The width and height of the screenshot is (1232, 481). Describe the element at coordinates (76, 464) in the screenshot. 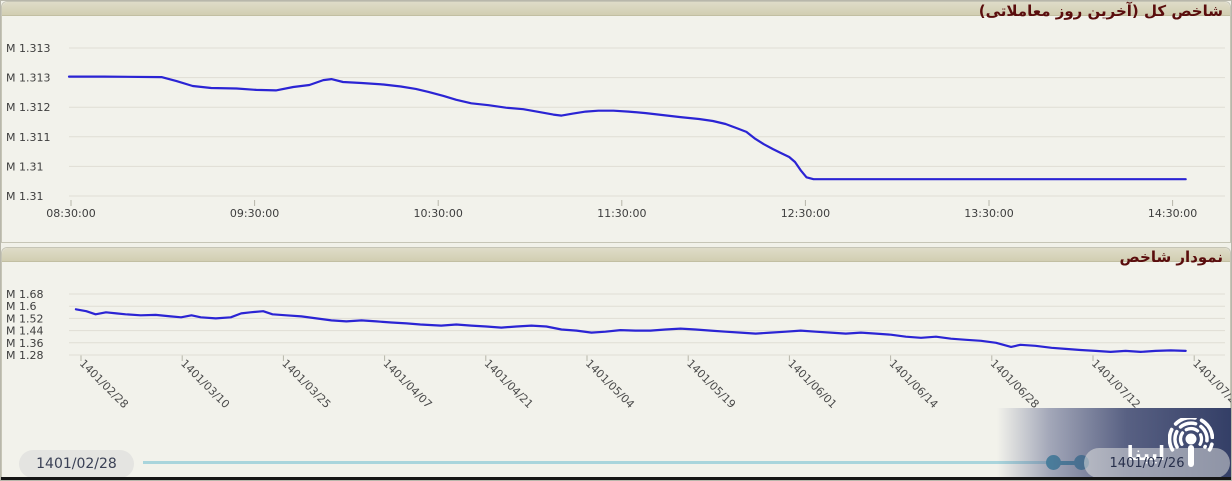

I see `range-start-badge: 1401/02/28` at that location.